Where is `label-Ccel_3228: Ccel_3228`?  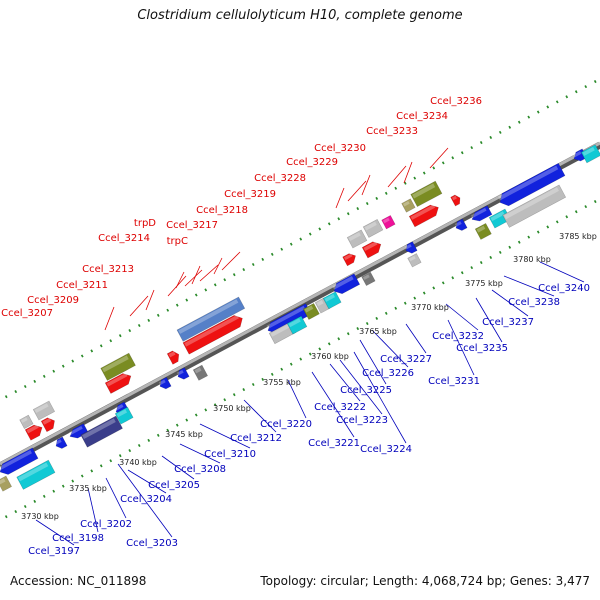 label-Ccel_3228: Ccel_3228 is located at coordinates (280, 178).